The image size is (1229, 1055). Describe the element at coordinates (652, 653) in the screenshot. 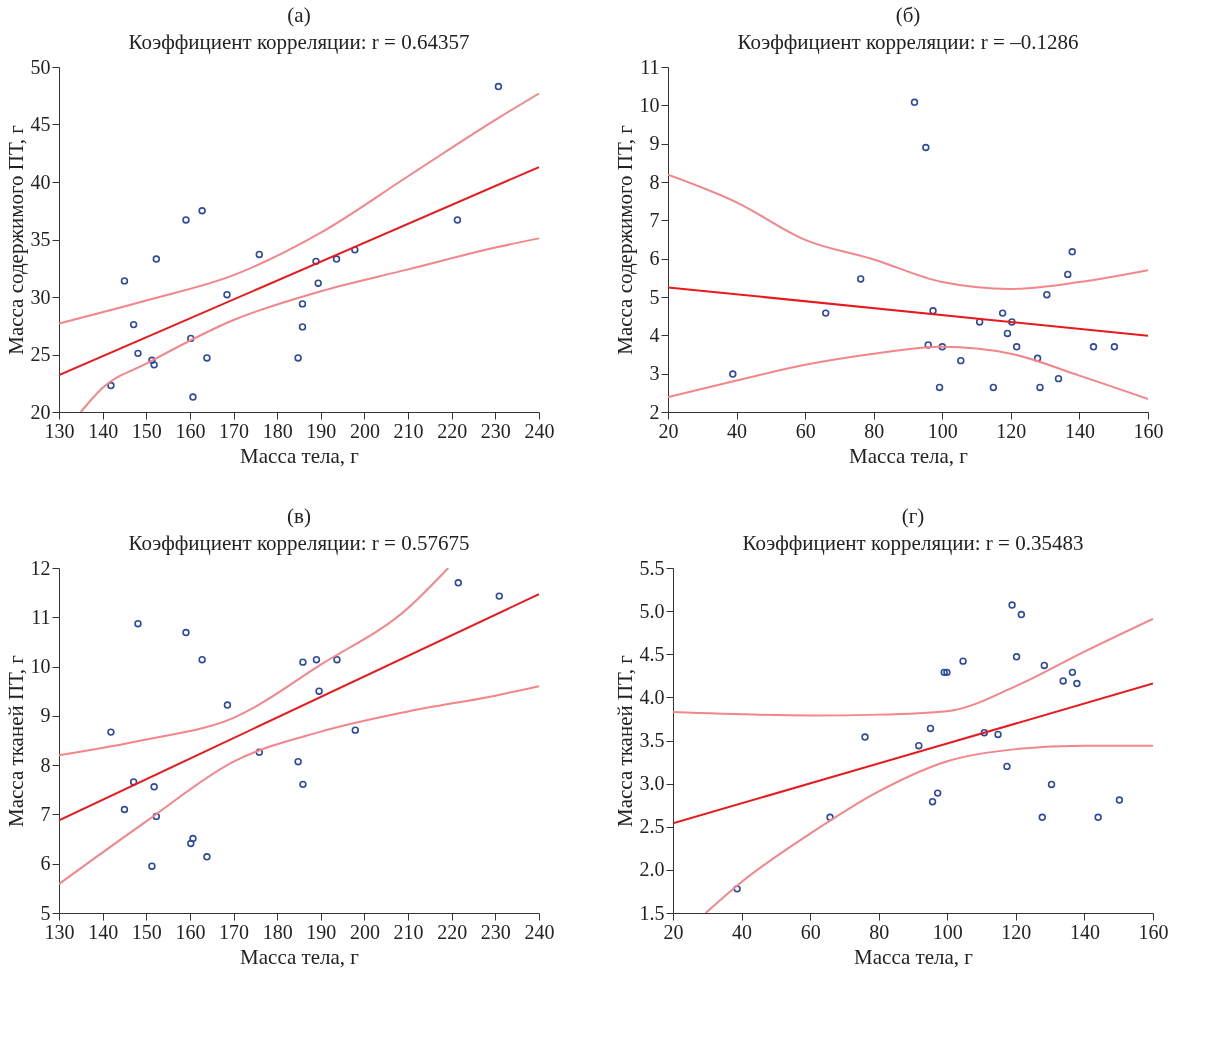

I see `y-tick-label: 4.5` at that location.